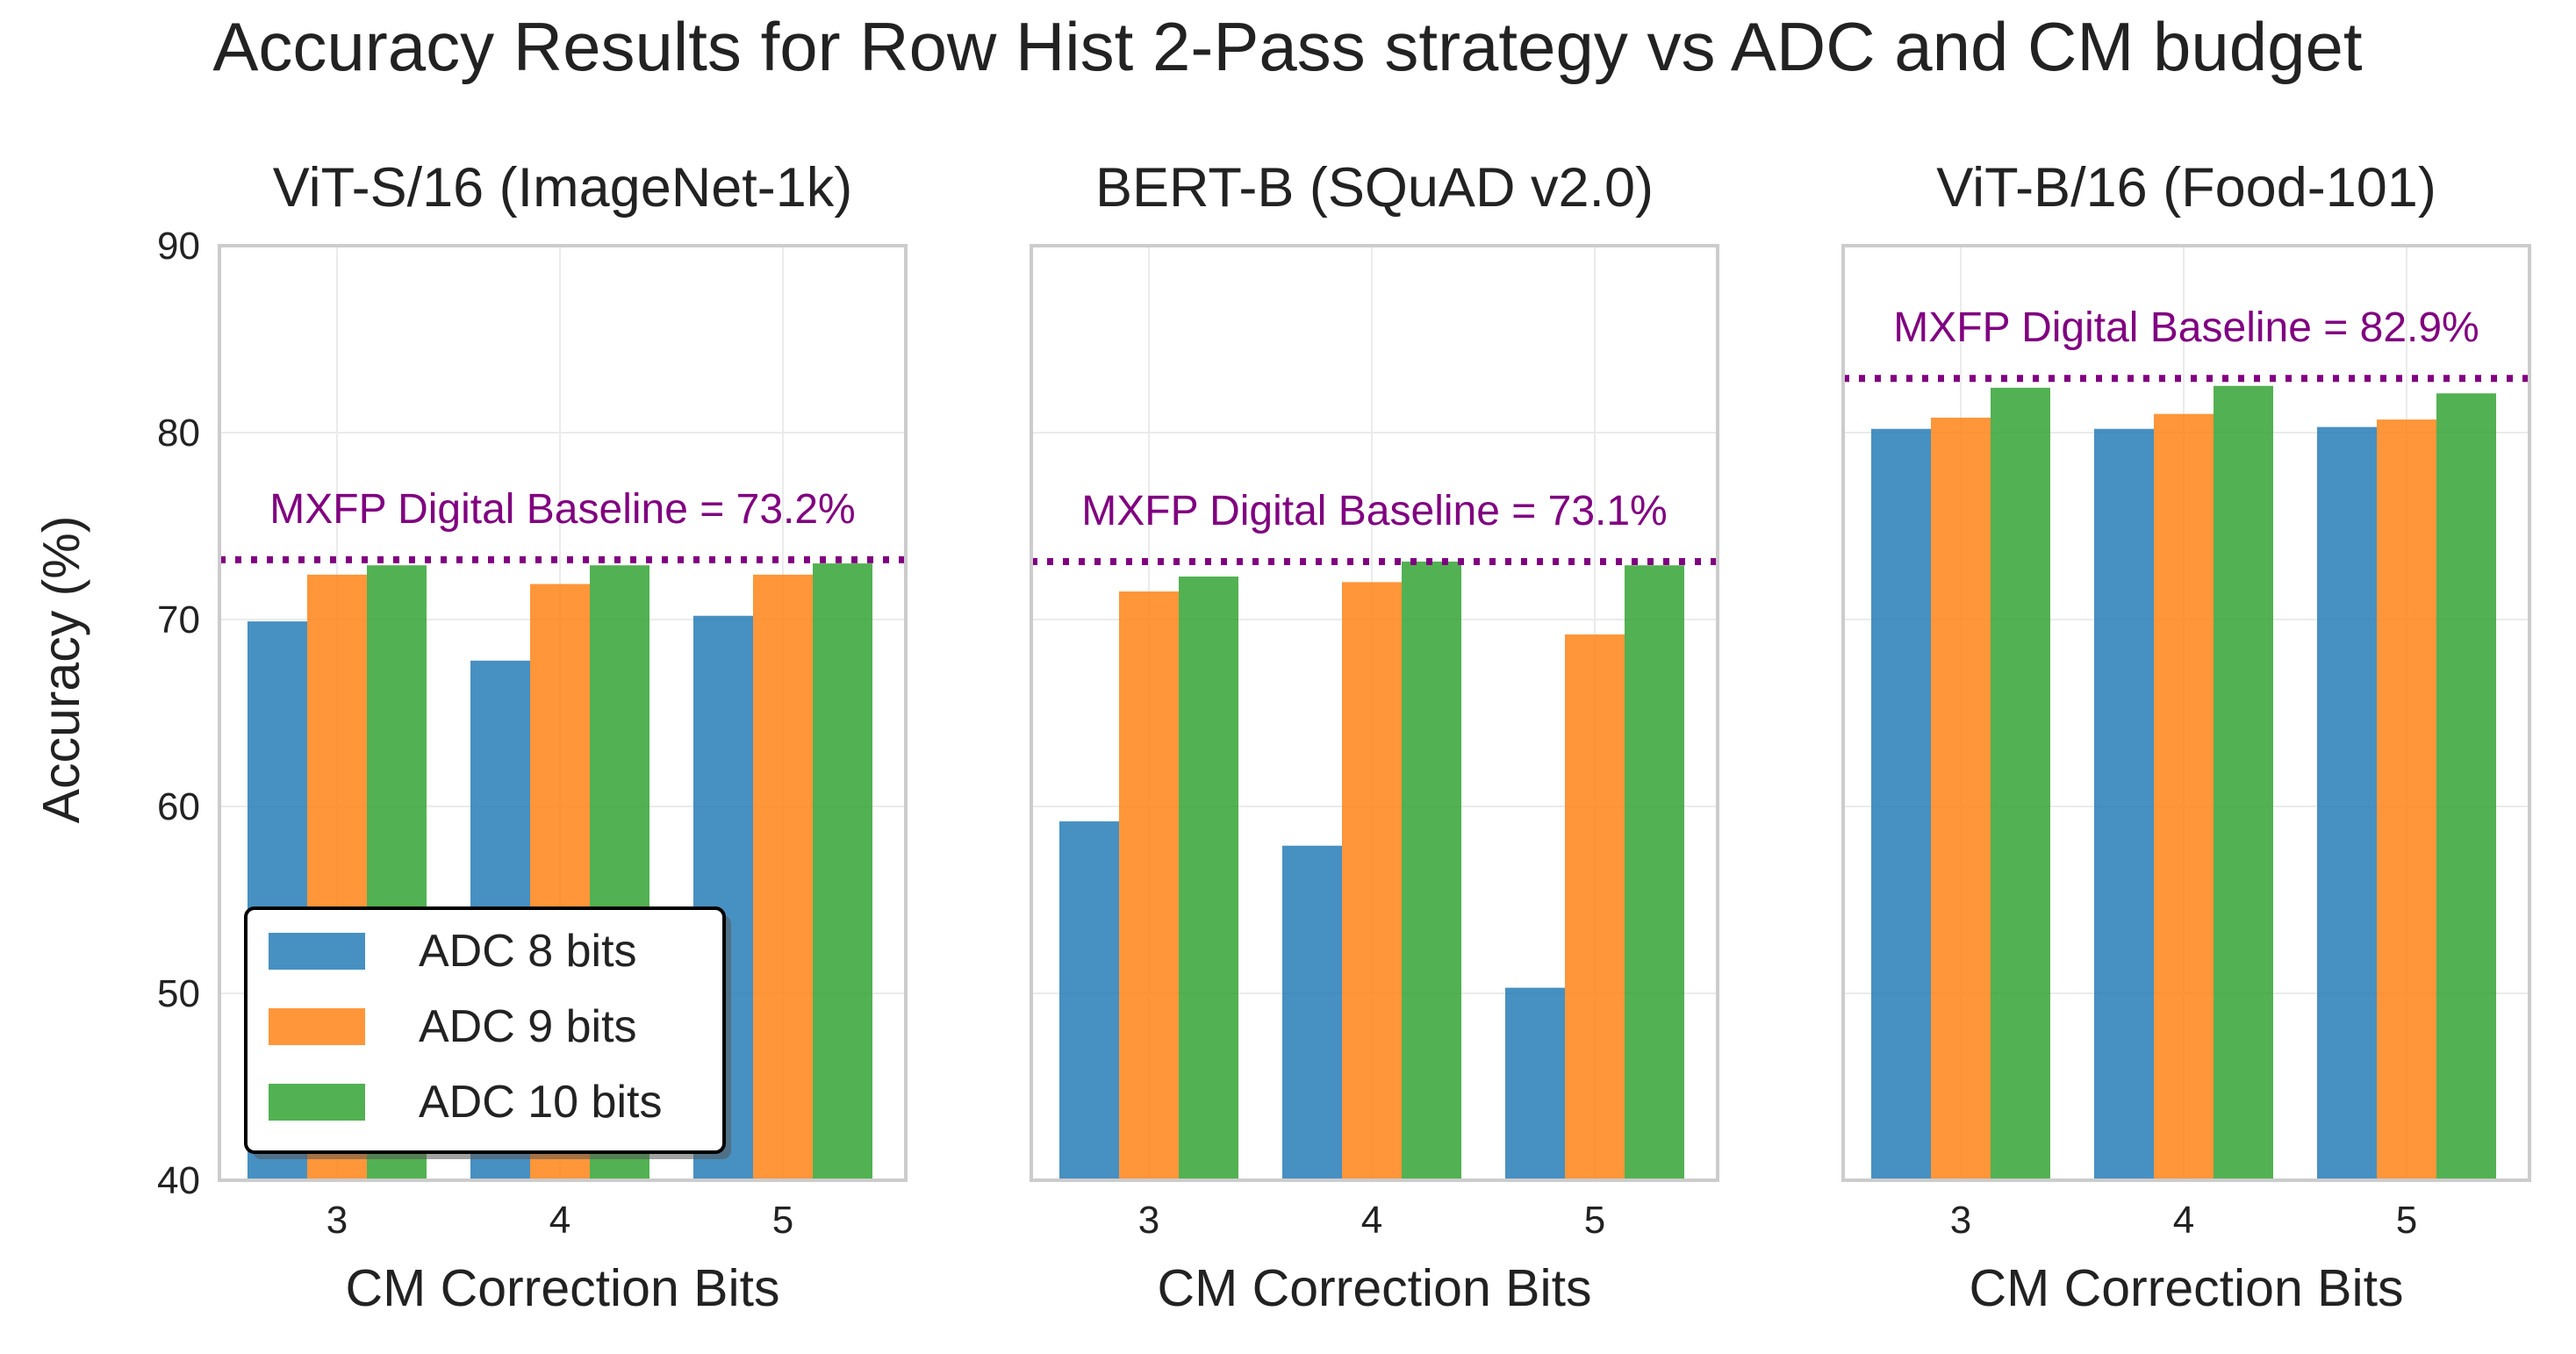 This screenshot has width=2576, height=1354. Describe the element at coordinates (2186, 188) in the screenshot. I see `panel-title: ViT-B/16 (Food-101)` at that location.